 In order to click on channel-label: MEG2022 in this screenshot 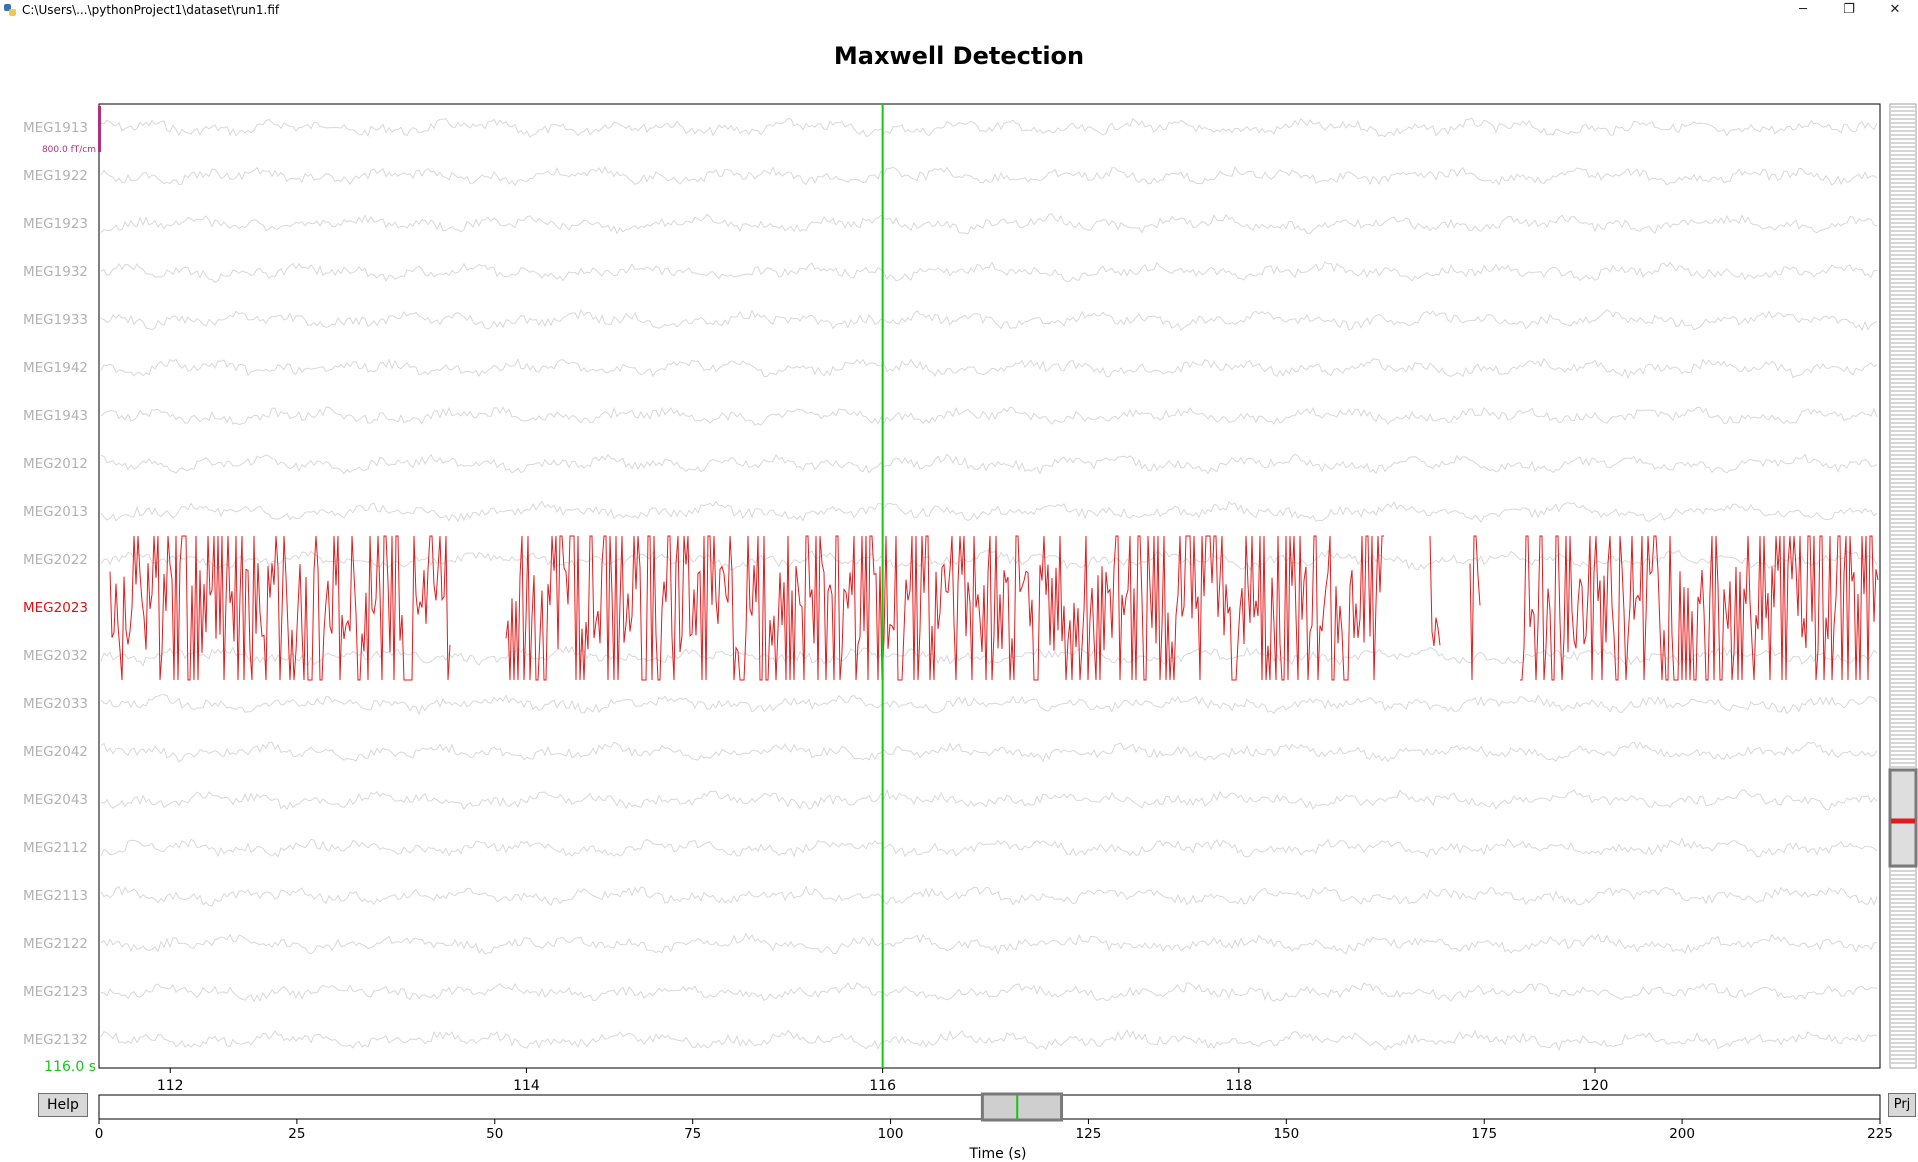, I will do `click(55, 560)`.